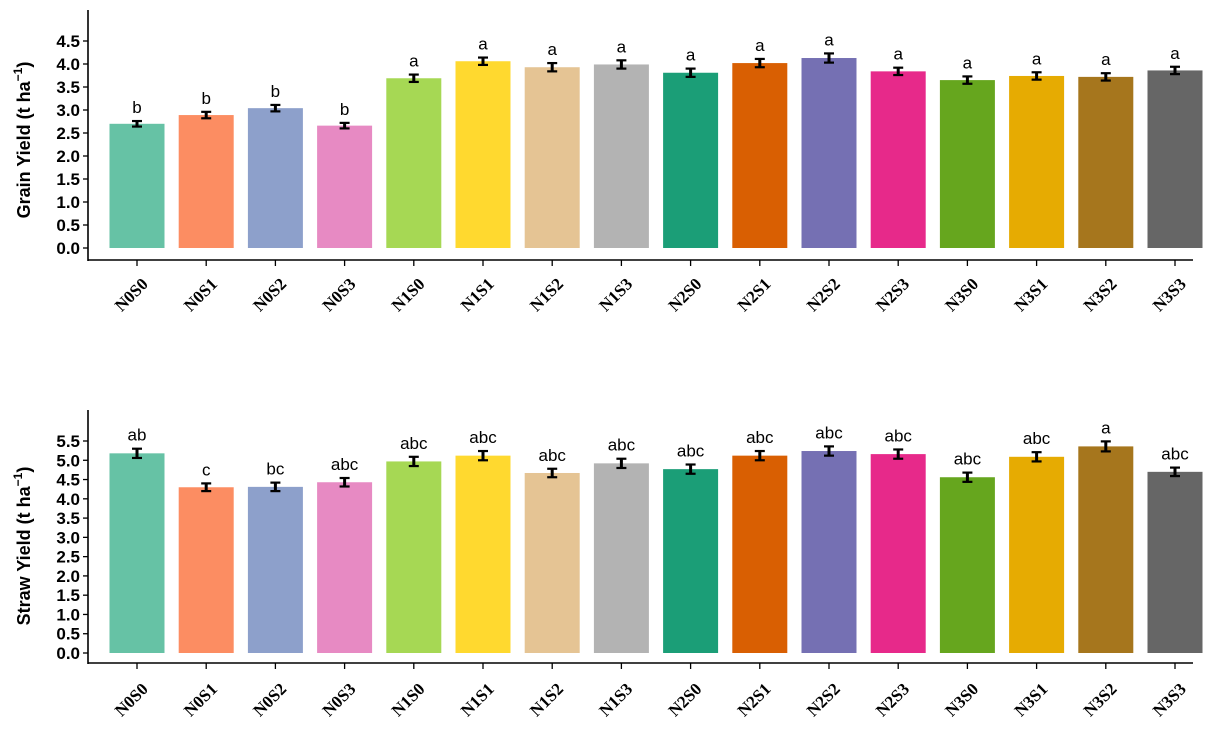 The width and height of the screenshot is (1206, 745). What do you see at coordinates (691, 561) in the screenshot?
I see `bar-n2s0` at bounding box center [691, 561].